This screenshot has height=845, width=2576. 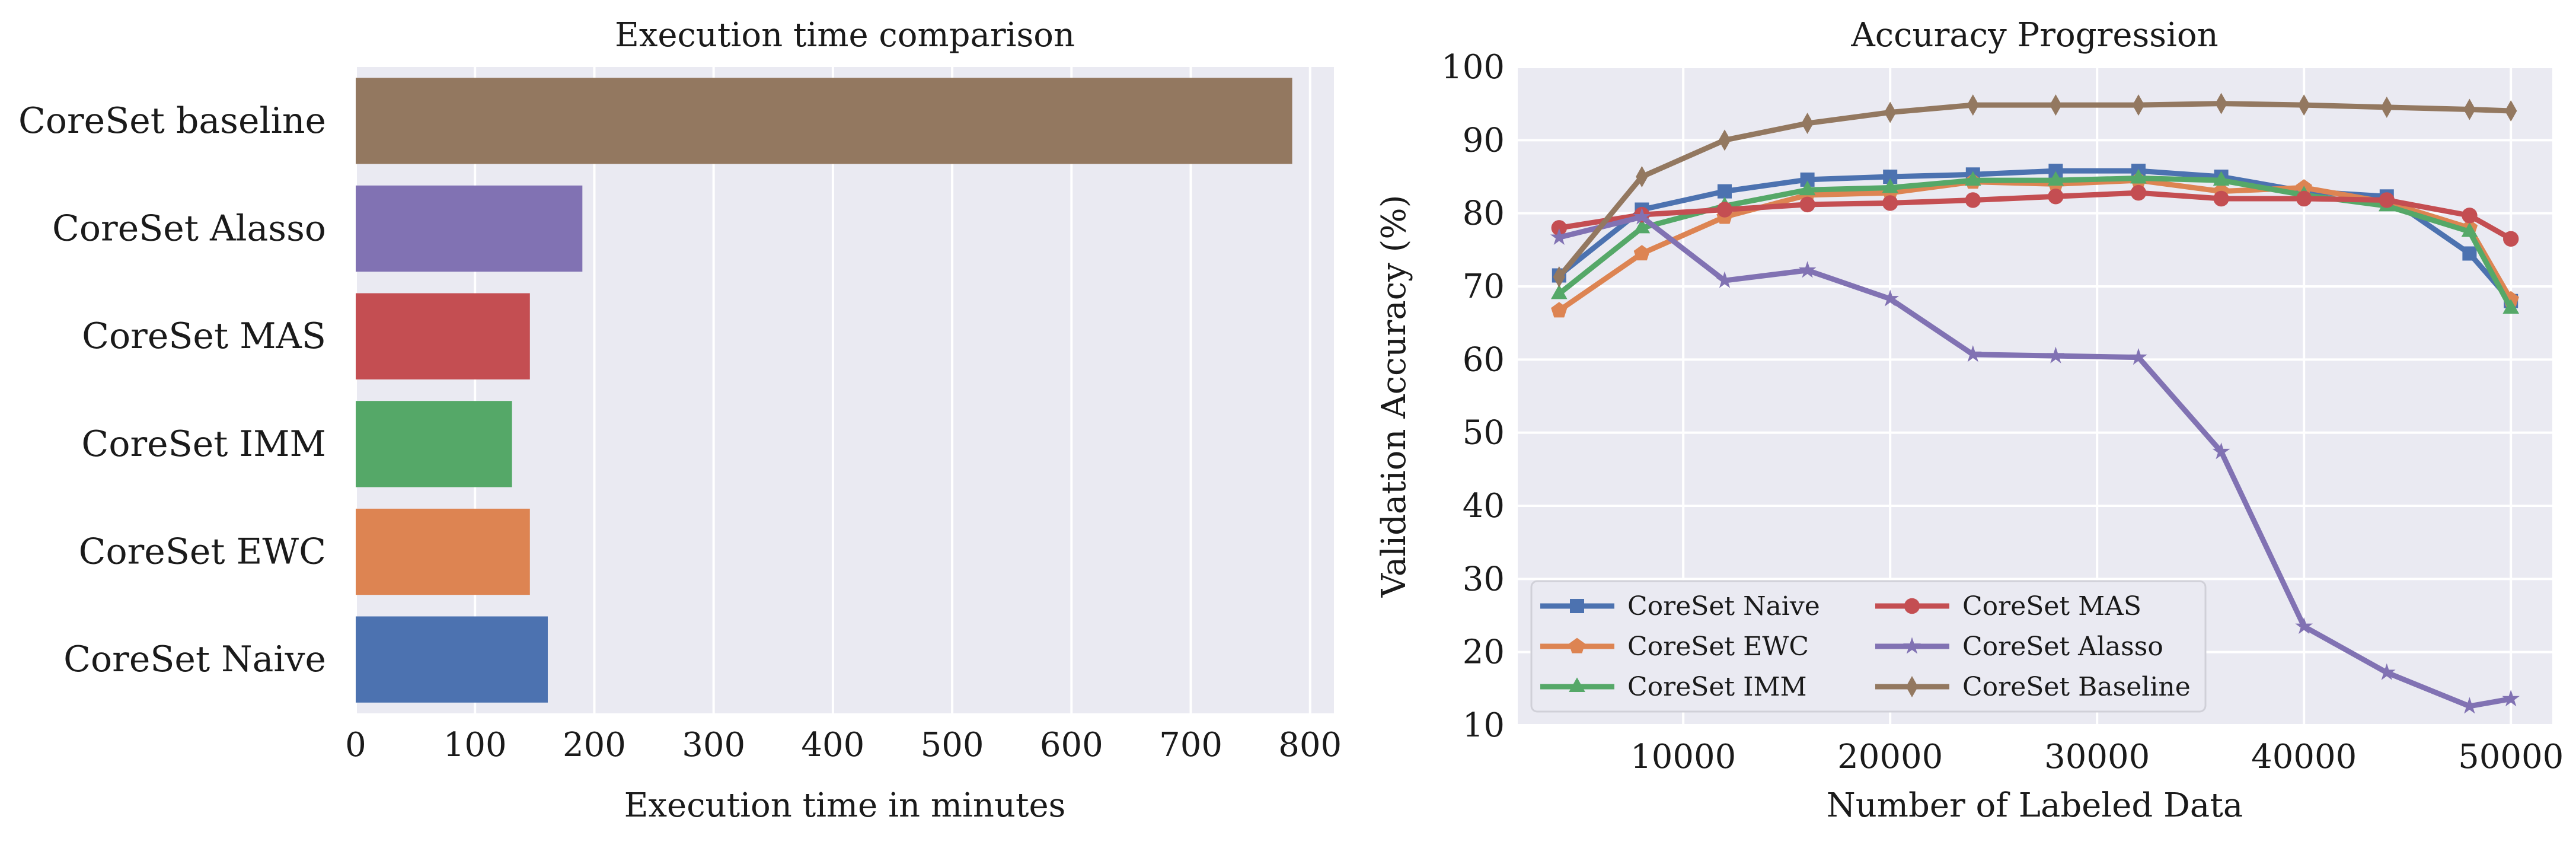 I want to click on line-x-tick-label: 20000, so click(x=1890, y=757).